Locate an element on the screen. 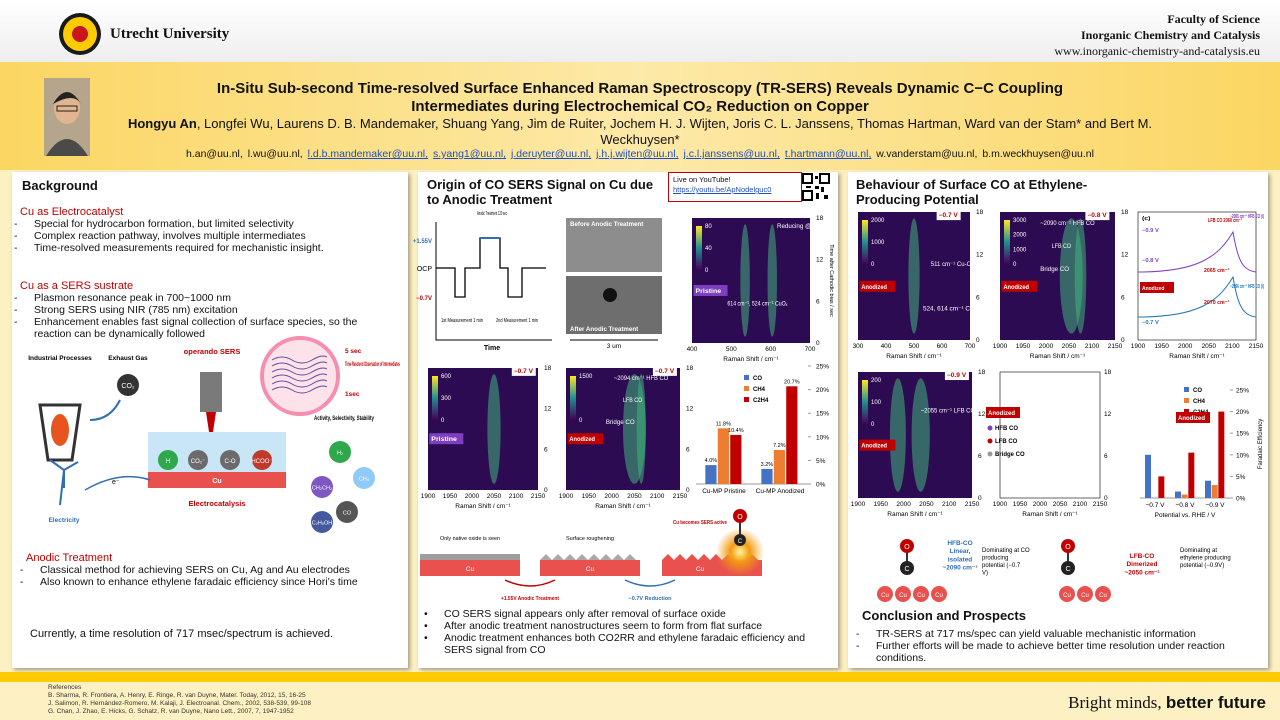  email: s.yang1@uu.nl, is located at coordinates (469, 154).